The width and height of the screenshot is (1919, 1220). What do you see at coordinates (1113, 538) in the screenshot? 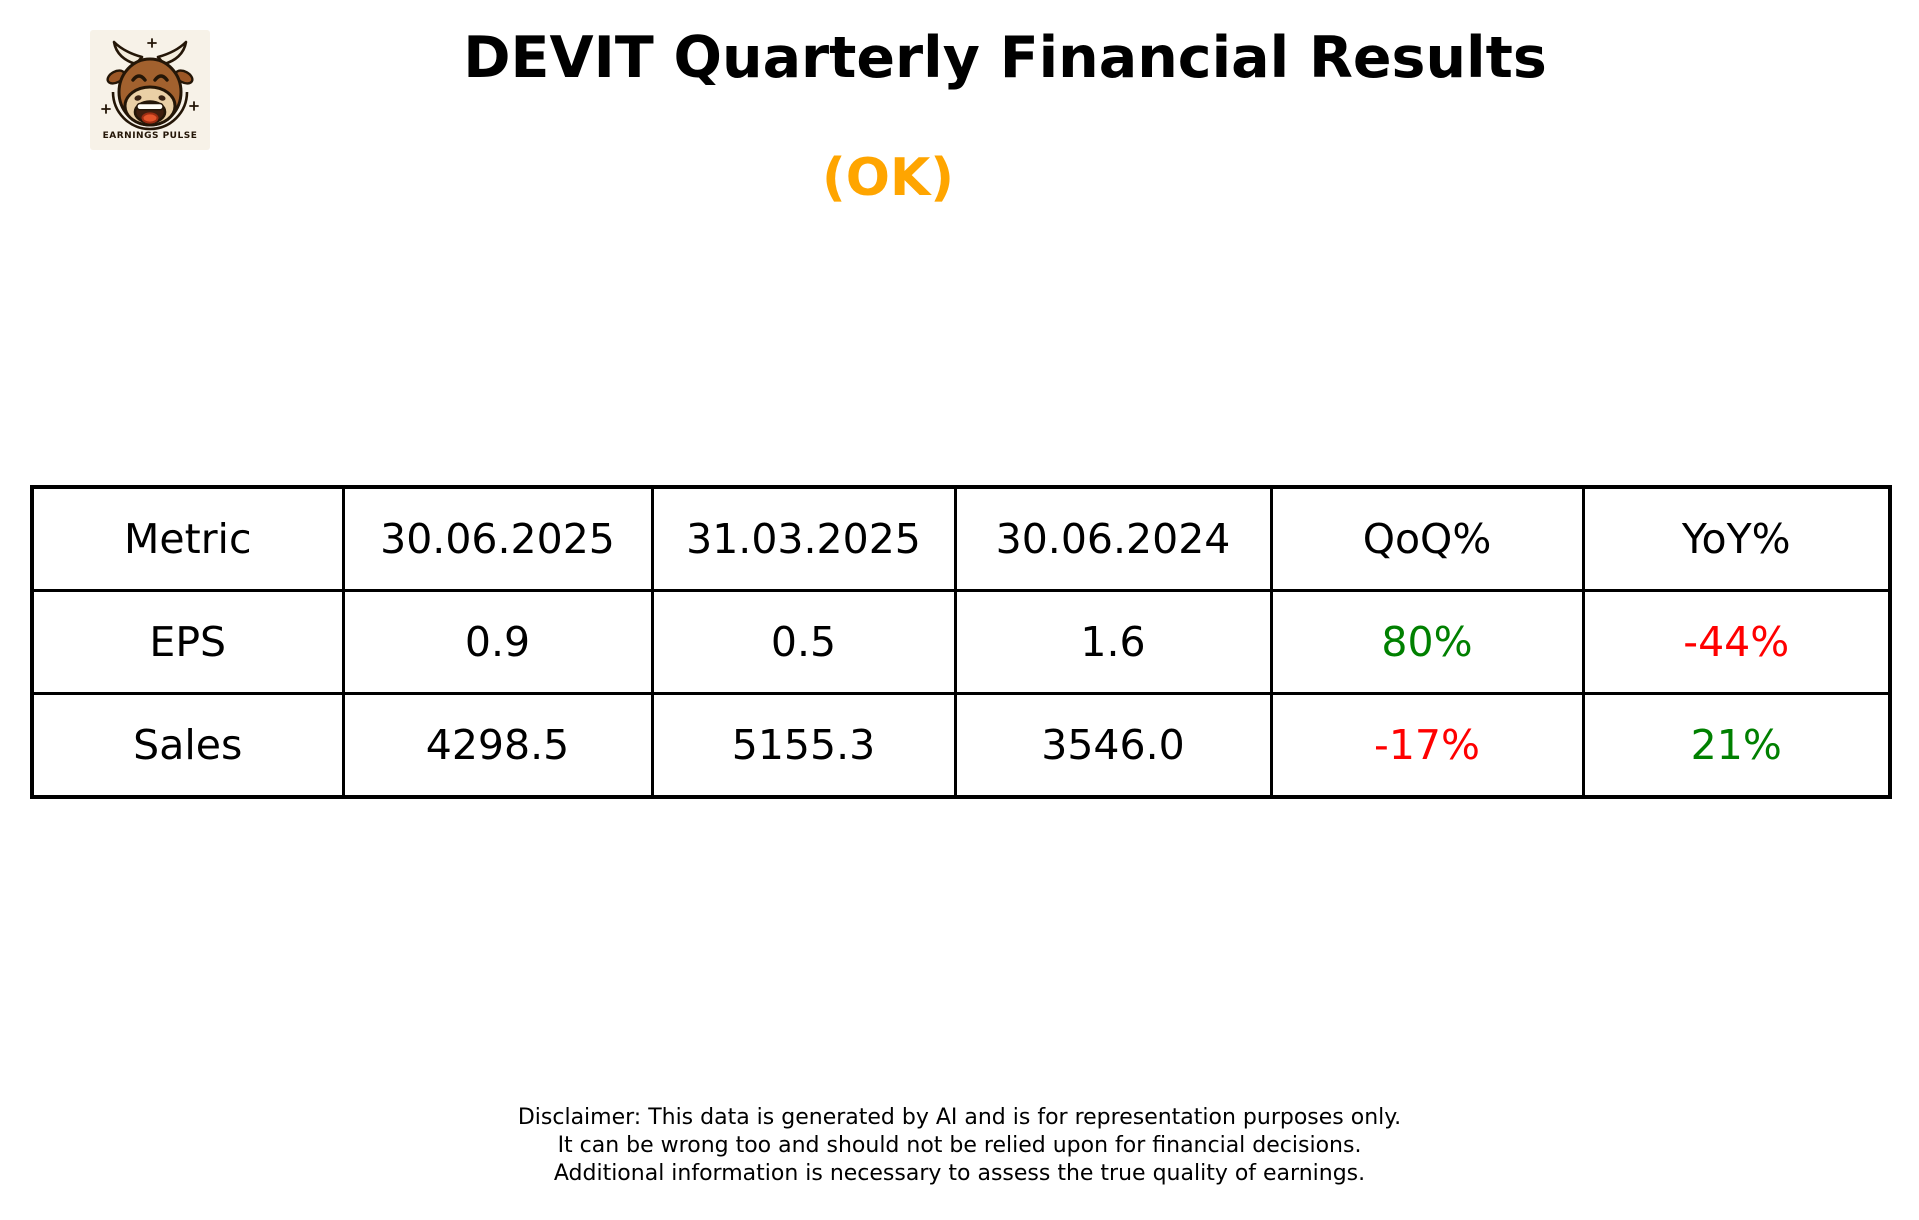
I see `column-header-year-ago-quarter: 30.06.2024` at bounding box center [1113, 538].